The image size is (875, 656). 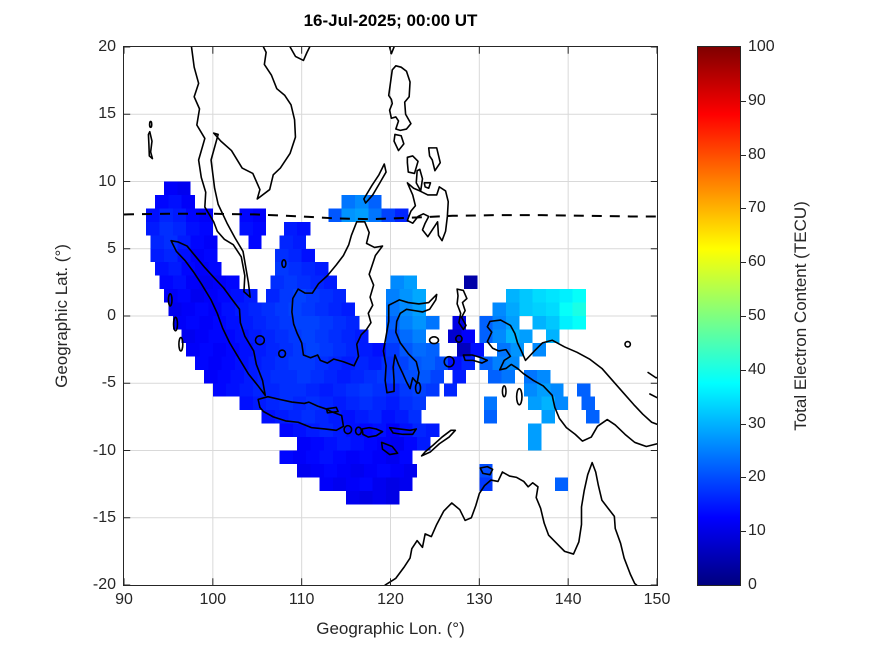 I want to click on x-axis-label: Geographic Lon. (°), so click(x=390, y=628).